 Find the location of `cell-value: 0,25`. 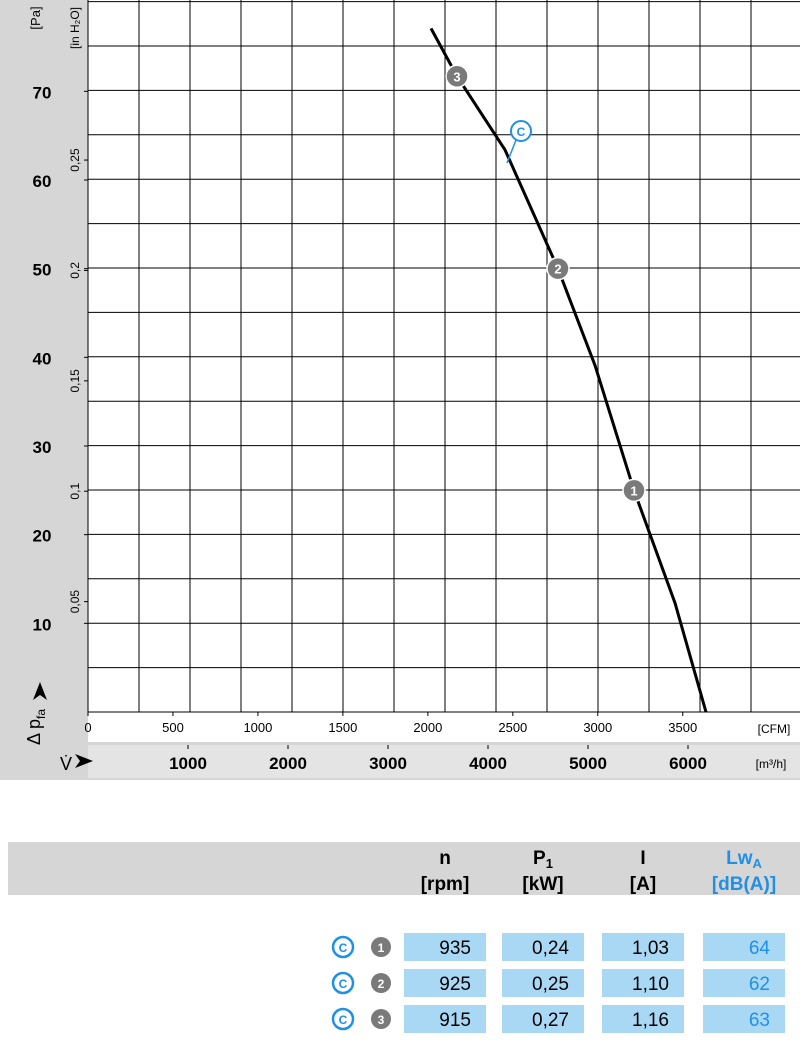

cell-value: 0,25 is located at coordinates (550, 984).